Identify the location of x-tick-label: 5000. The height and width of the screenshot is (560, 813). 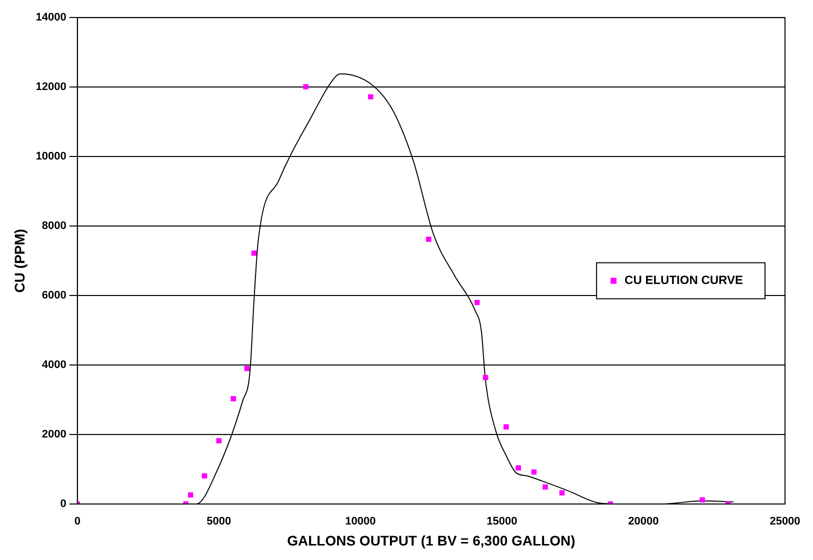
(219, 522).